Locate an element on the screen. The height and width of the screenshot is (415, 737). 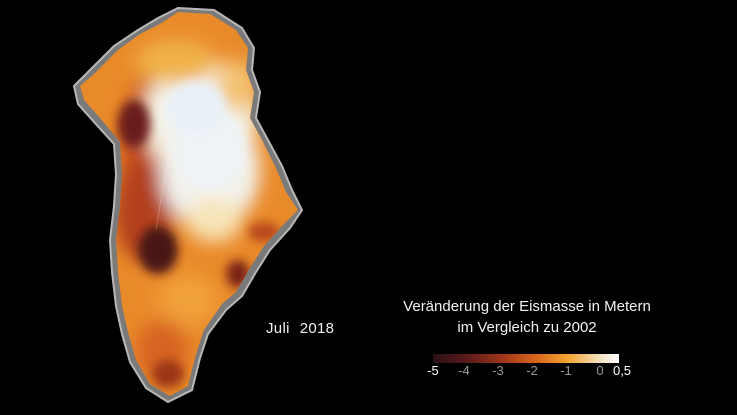
legend-tick: -2 is located at coordinates (532, 370).